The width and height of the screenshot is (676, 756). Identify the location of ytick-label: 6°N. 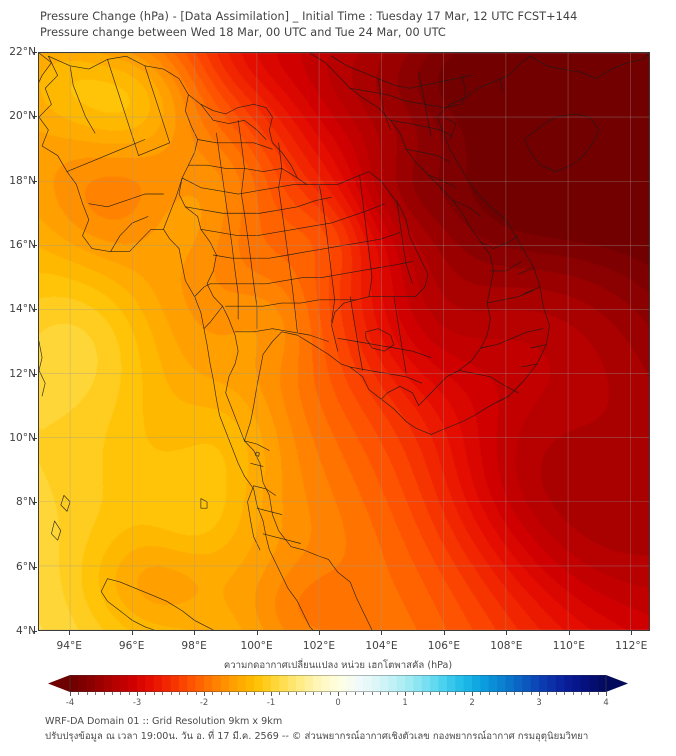
(26, 566).